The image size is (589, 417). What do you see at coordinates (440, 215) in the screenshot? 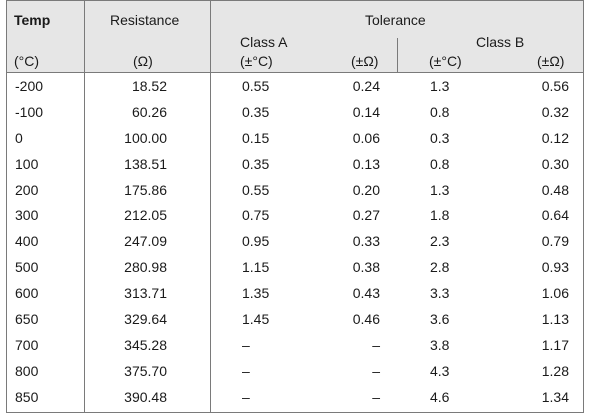
I see `cell-class-b-temp: 1.8` at bounding box center [440, 215].